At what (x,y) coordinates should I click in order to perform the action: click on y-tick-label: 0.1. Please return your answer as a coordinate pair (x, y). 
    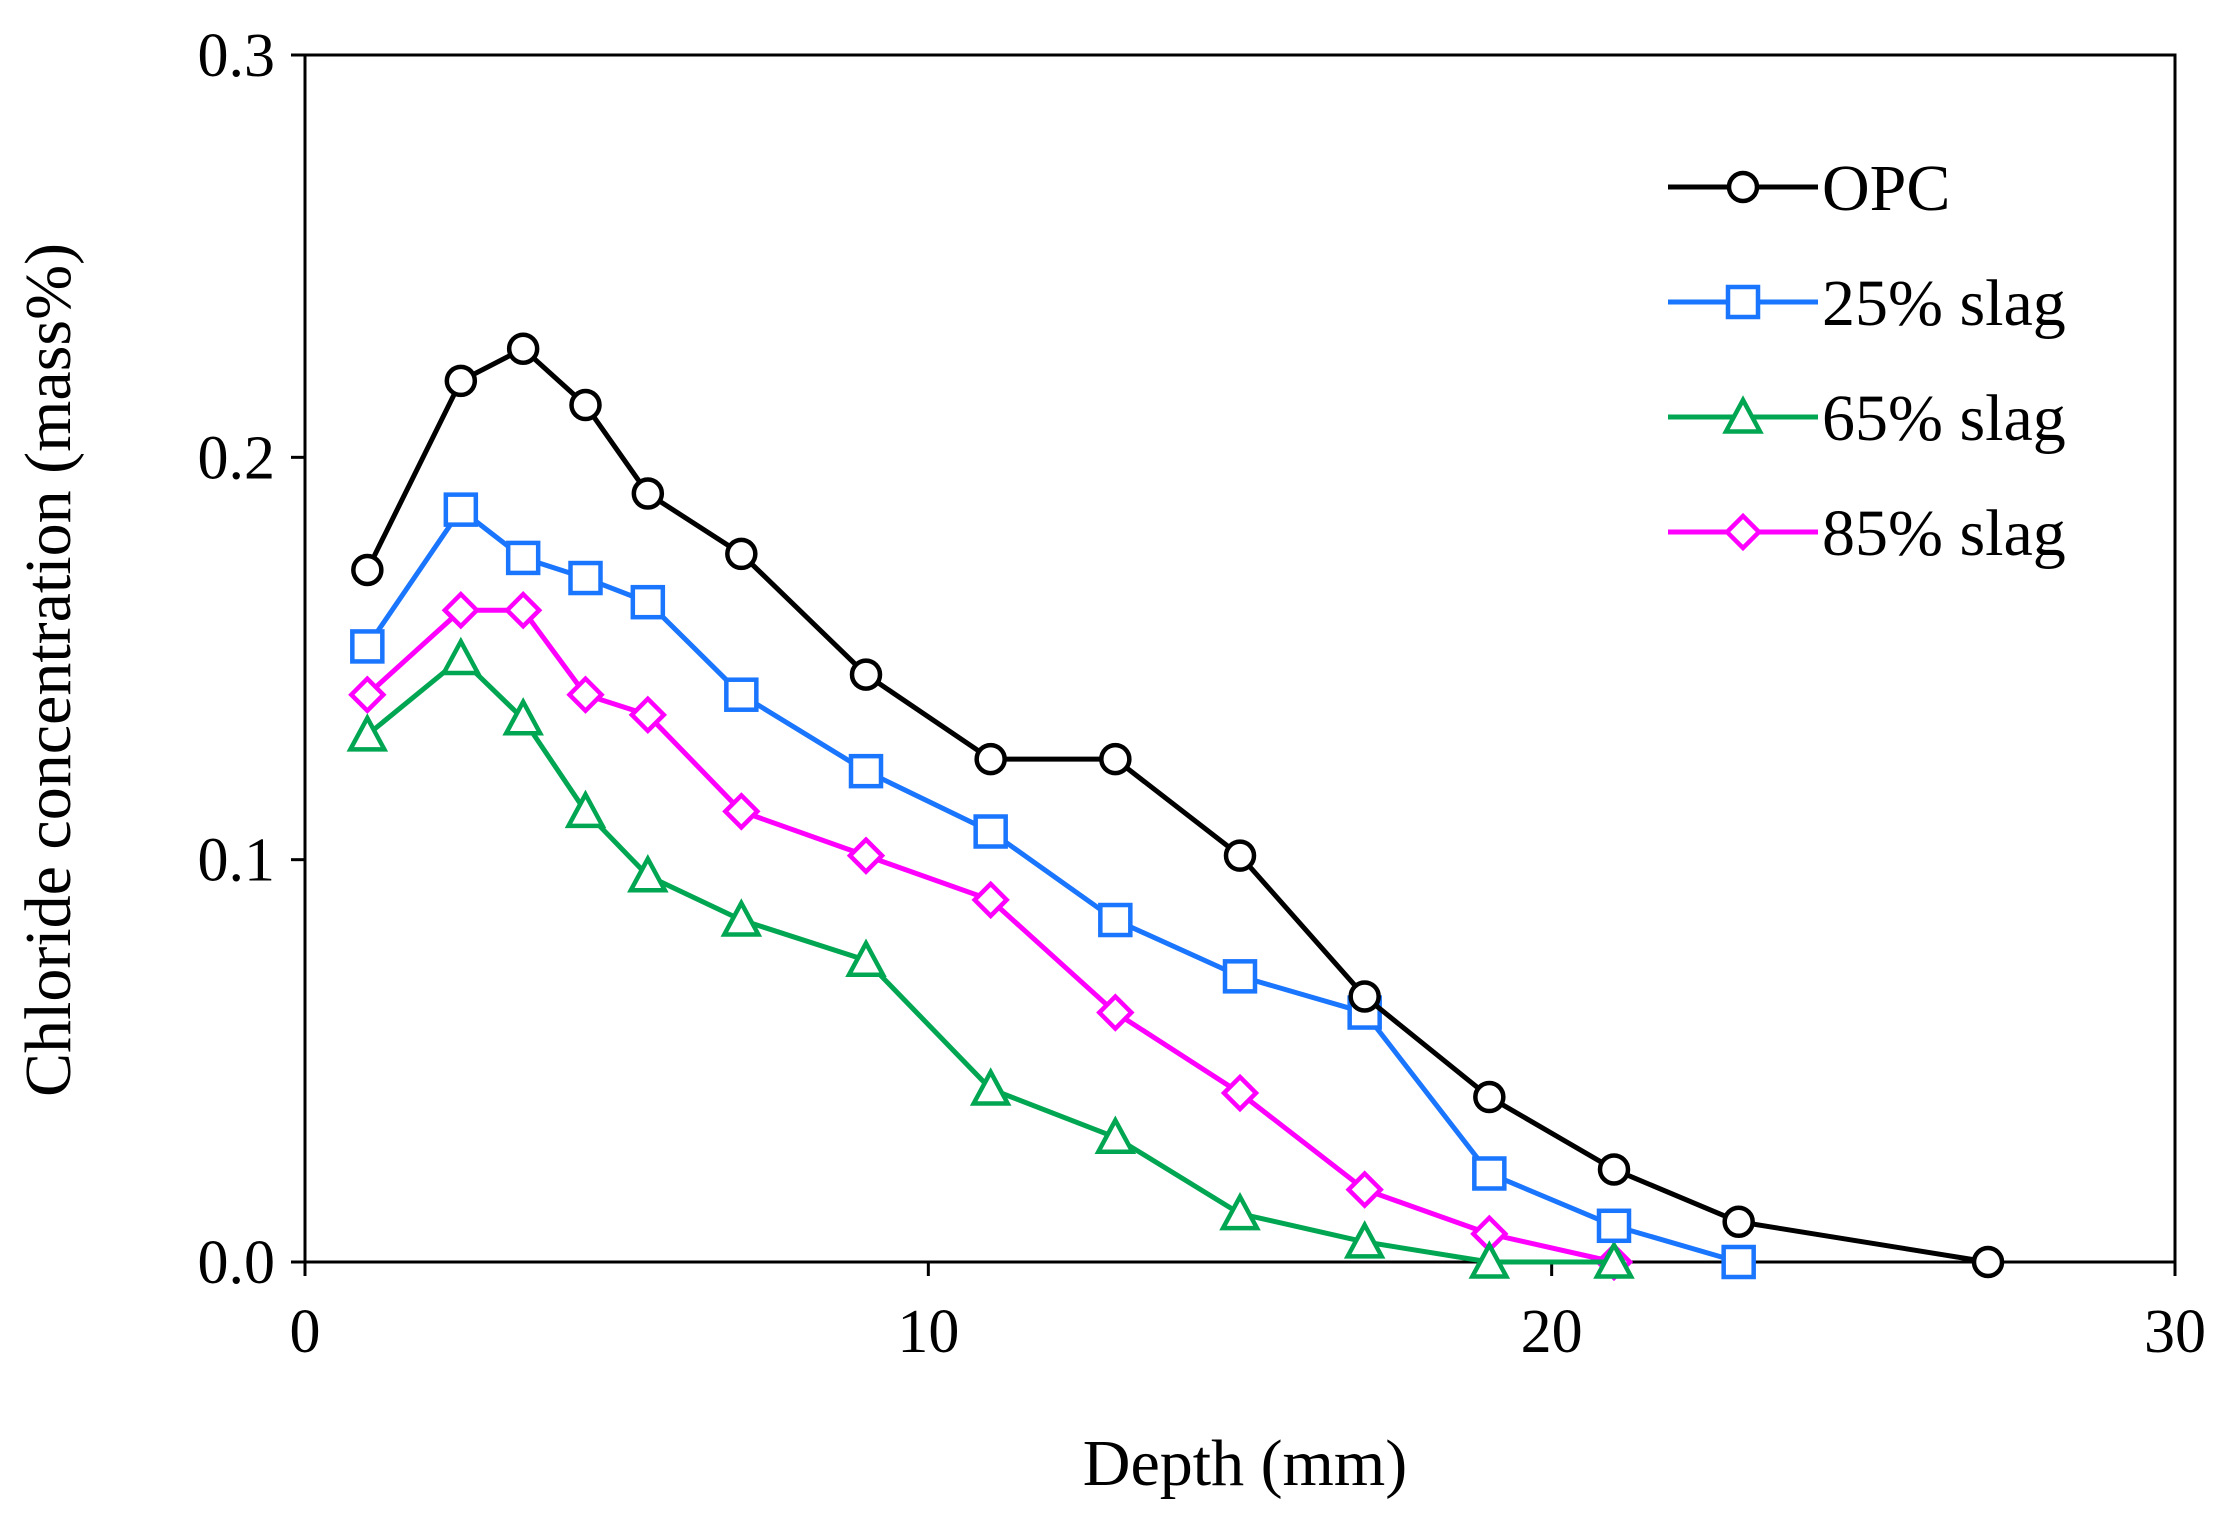
    Looking at the image, I should click on (237, 861).